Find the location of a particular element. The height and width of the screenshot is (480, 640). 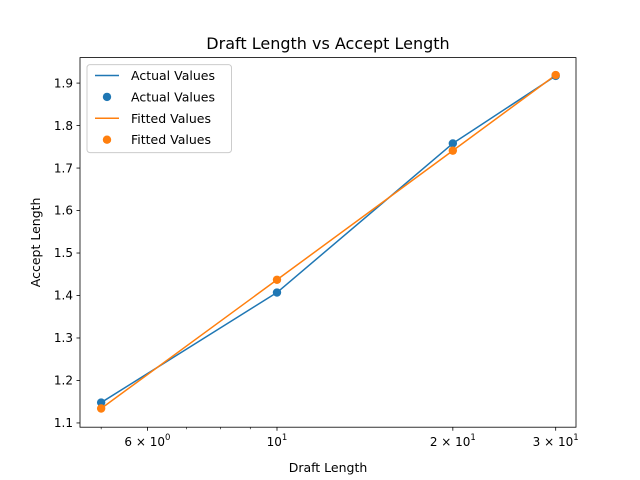

chart-title: Draft Length vs Accept Length is located at coordinates (327, 43).